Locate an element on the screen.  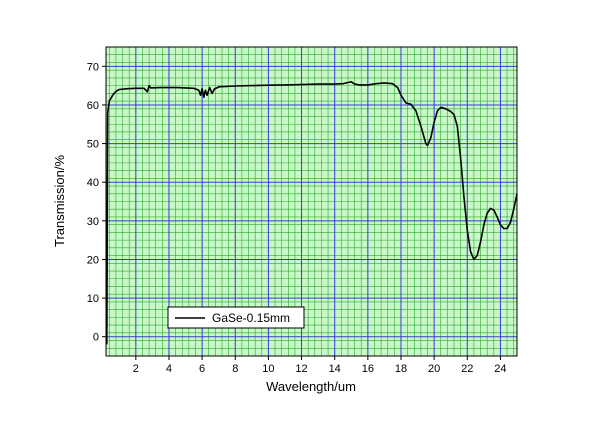
y-tick-label: 60 is located at coordinates (93, 106).